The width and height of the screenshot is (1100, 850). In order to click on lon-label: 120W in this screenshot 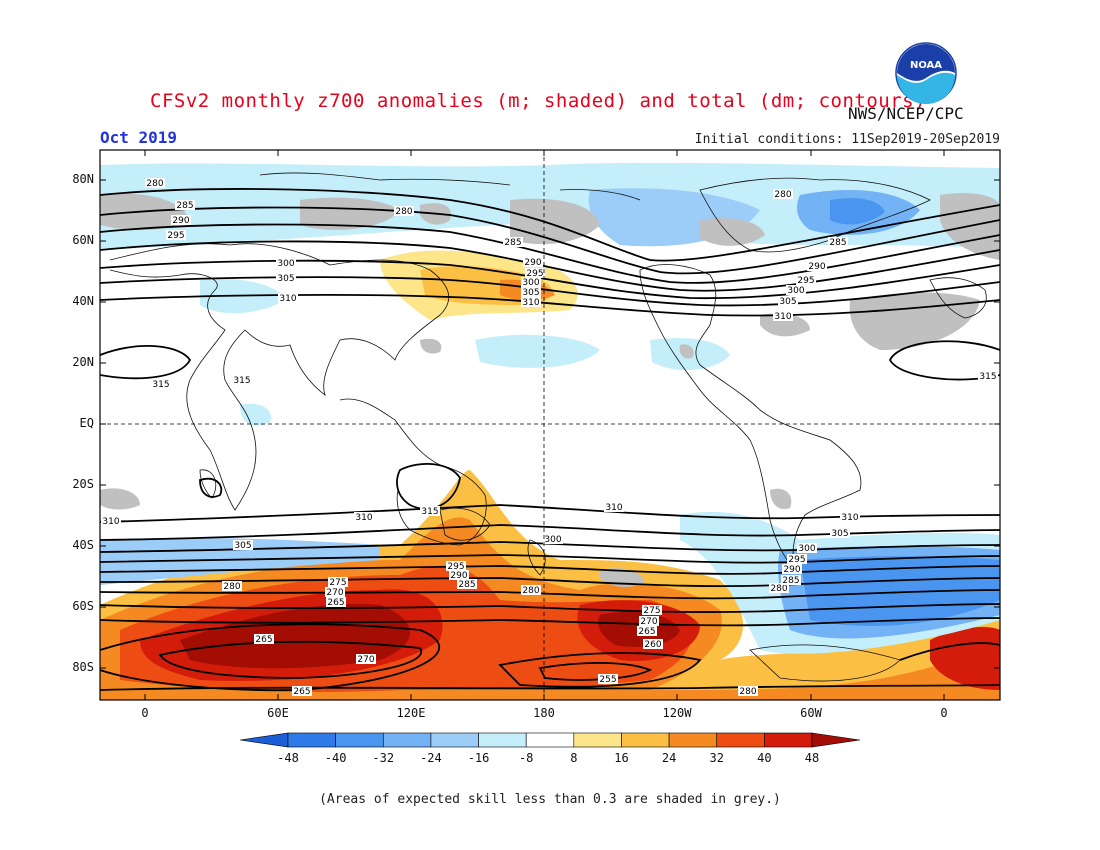, I will do `click(677, 713)`.